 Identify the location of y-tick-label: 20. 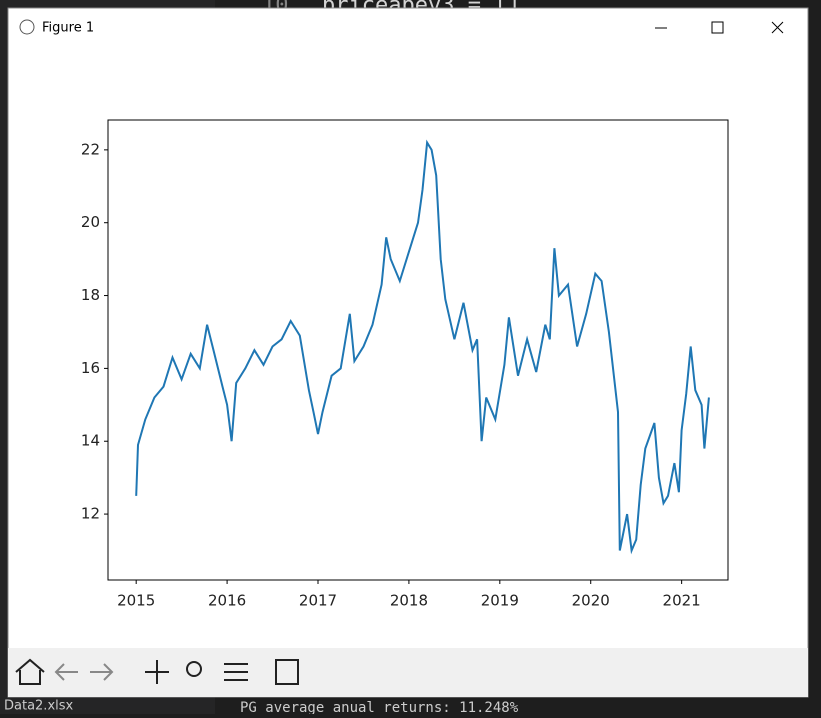
(90, 222).